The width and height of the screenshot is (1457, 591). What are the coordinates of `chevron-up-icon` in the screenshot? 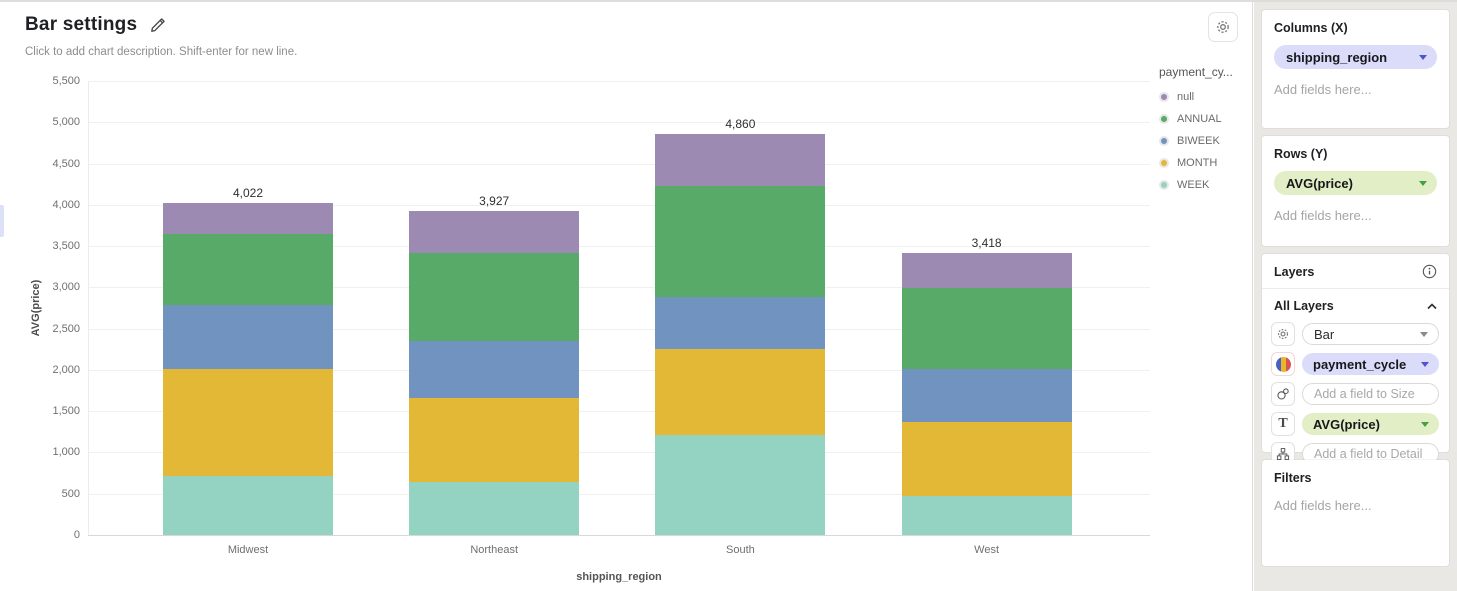 It's located at (1432, 306).